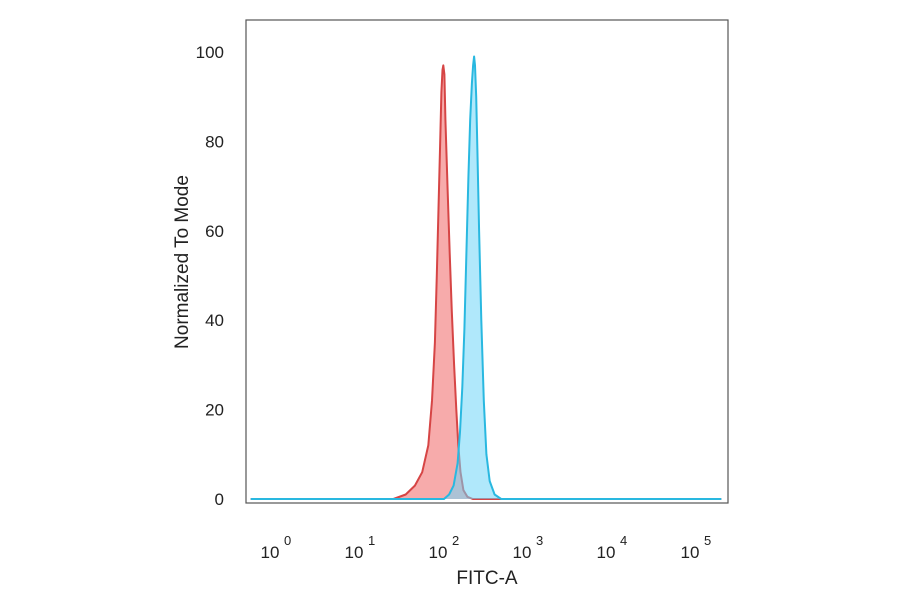 This screenshot has width=900, height=594. I want to click on x-tick-exponent: 1, so click(371, 540).